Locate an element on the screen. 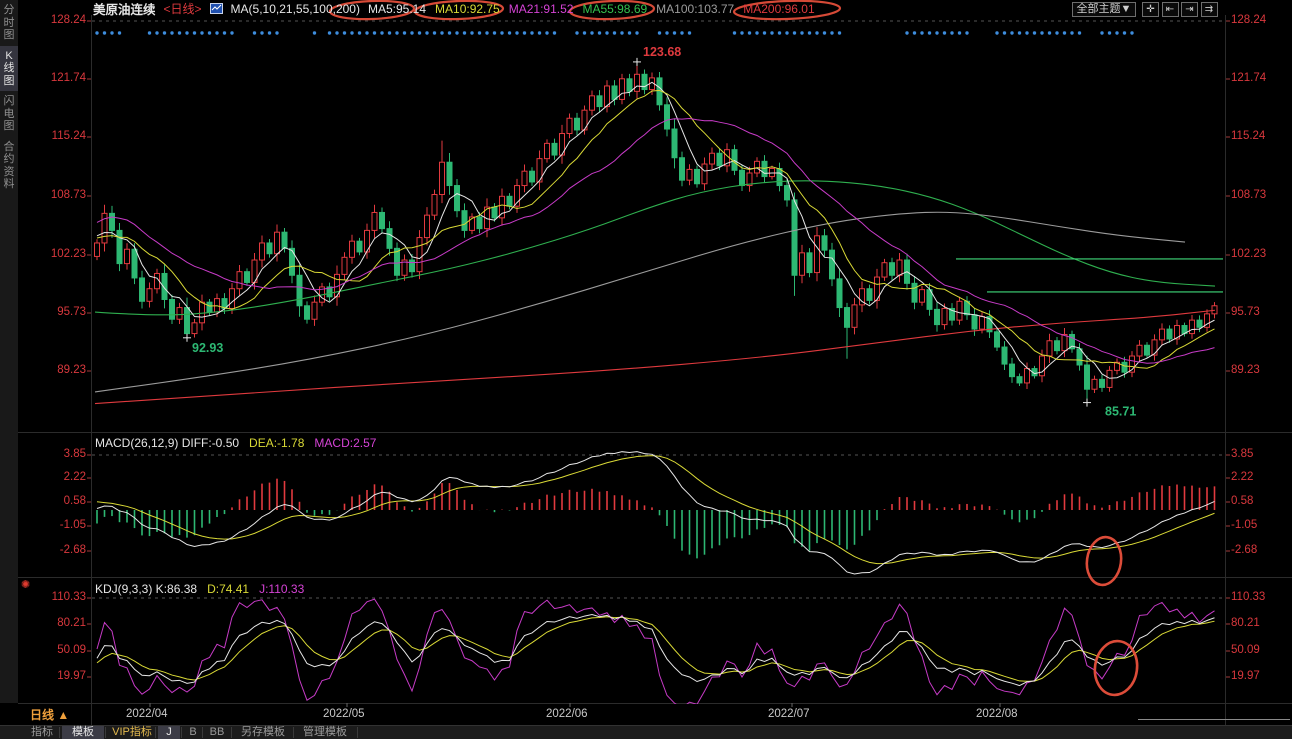  kdj-axis-label-left: 50.09 is located at coordinates (71, 650).